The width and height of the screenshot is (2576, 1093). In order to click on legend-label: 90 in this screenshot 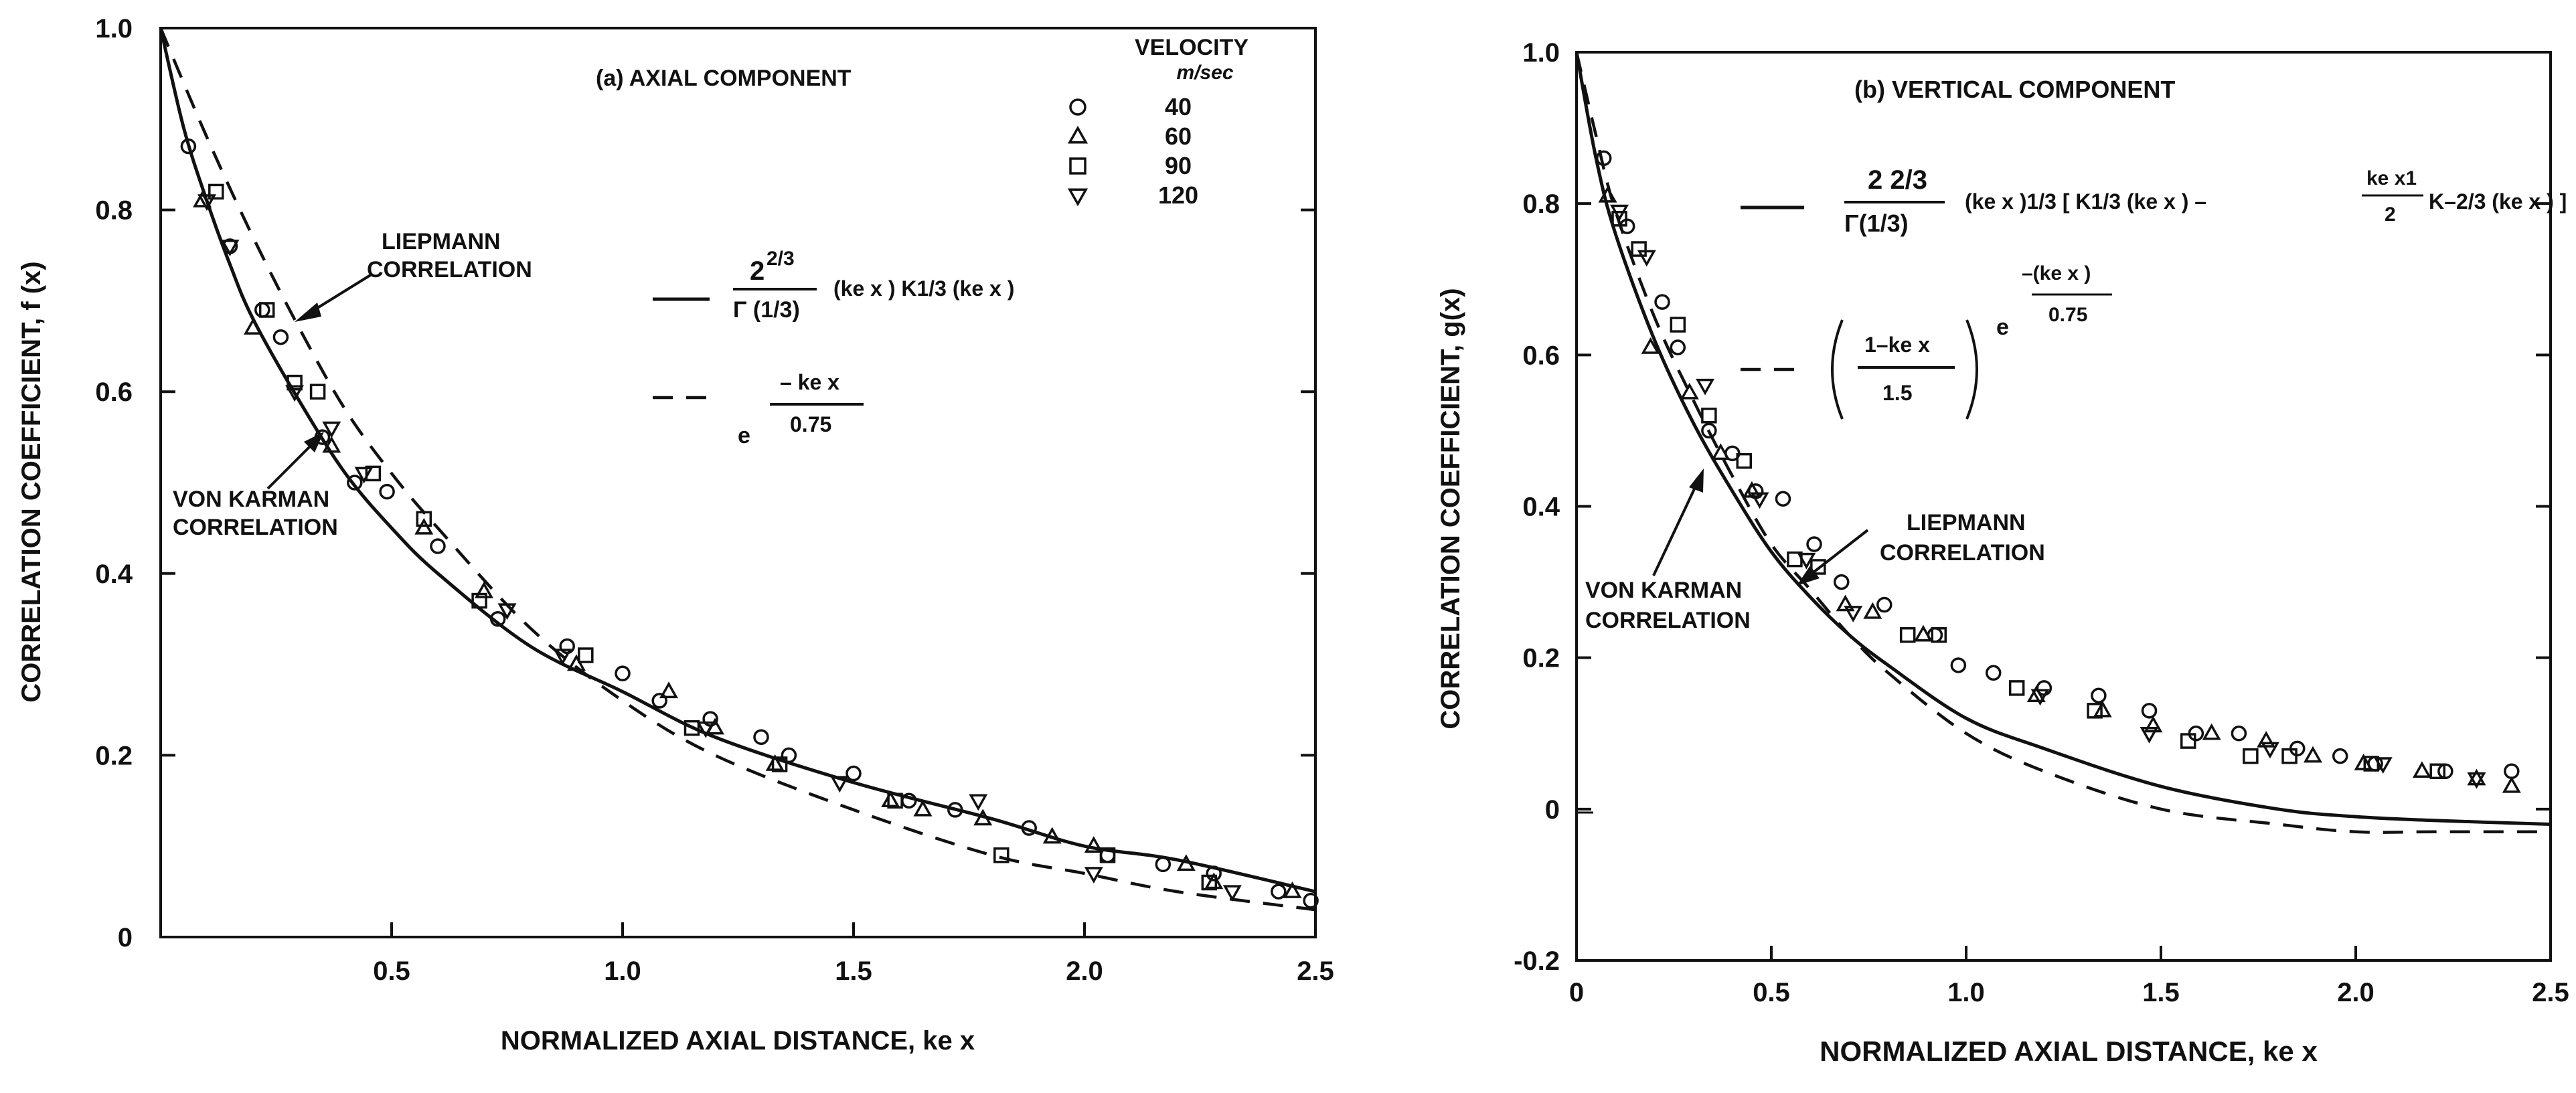, I will do `click(1179, 165)`.